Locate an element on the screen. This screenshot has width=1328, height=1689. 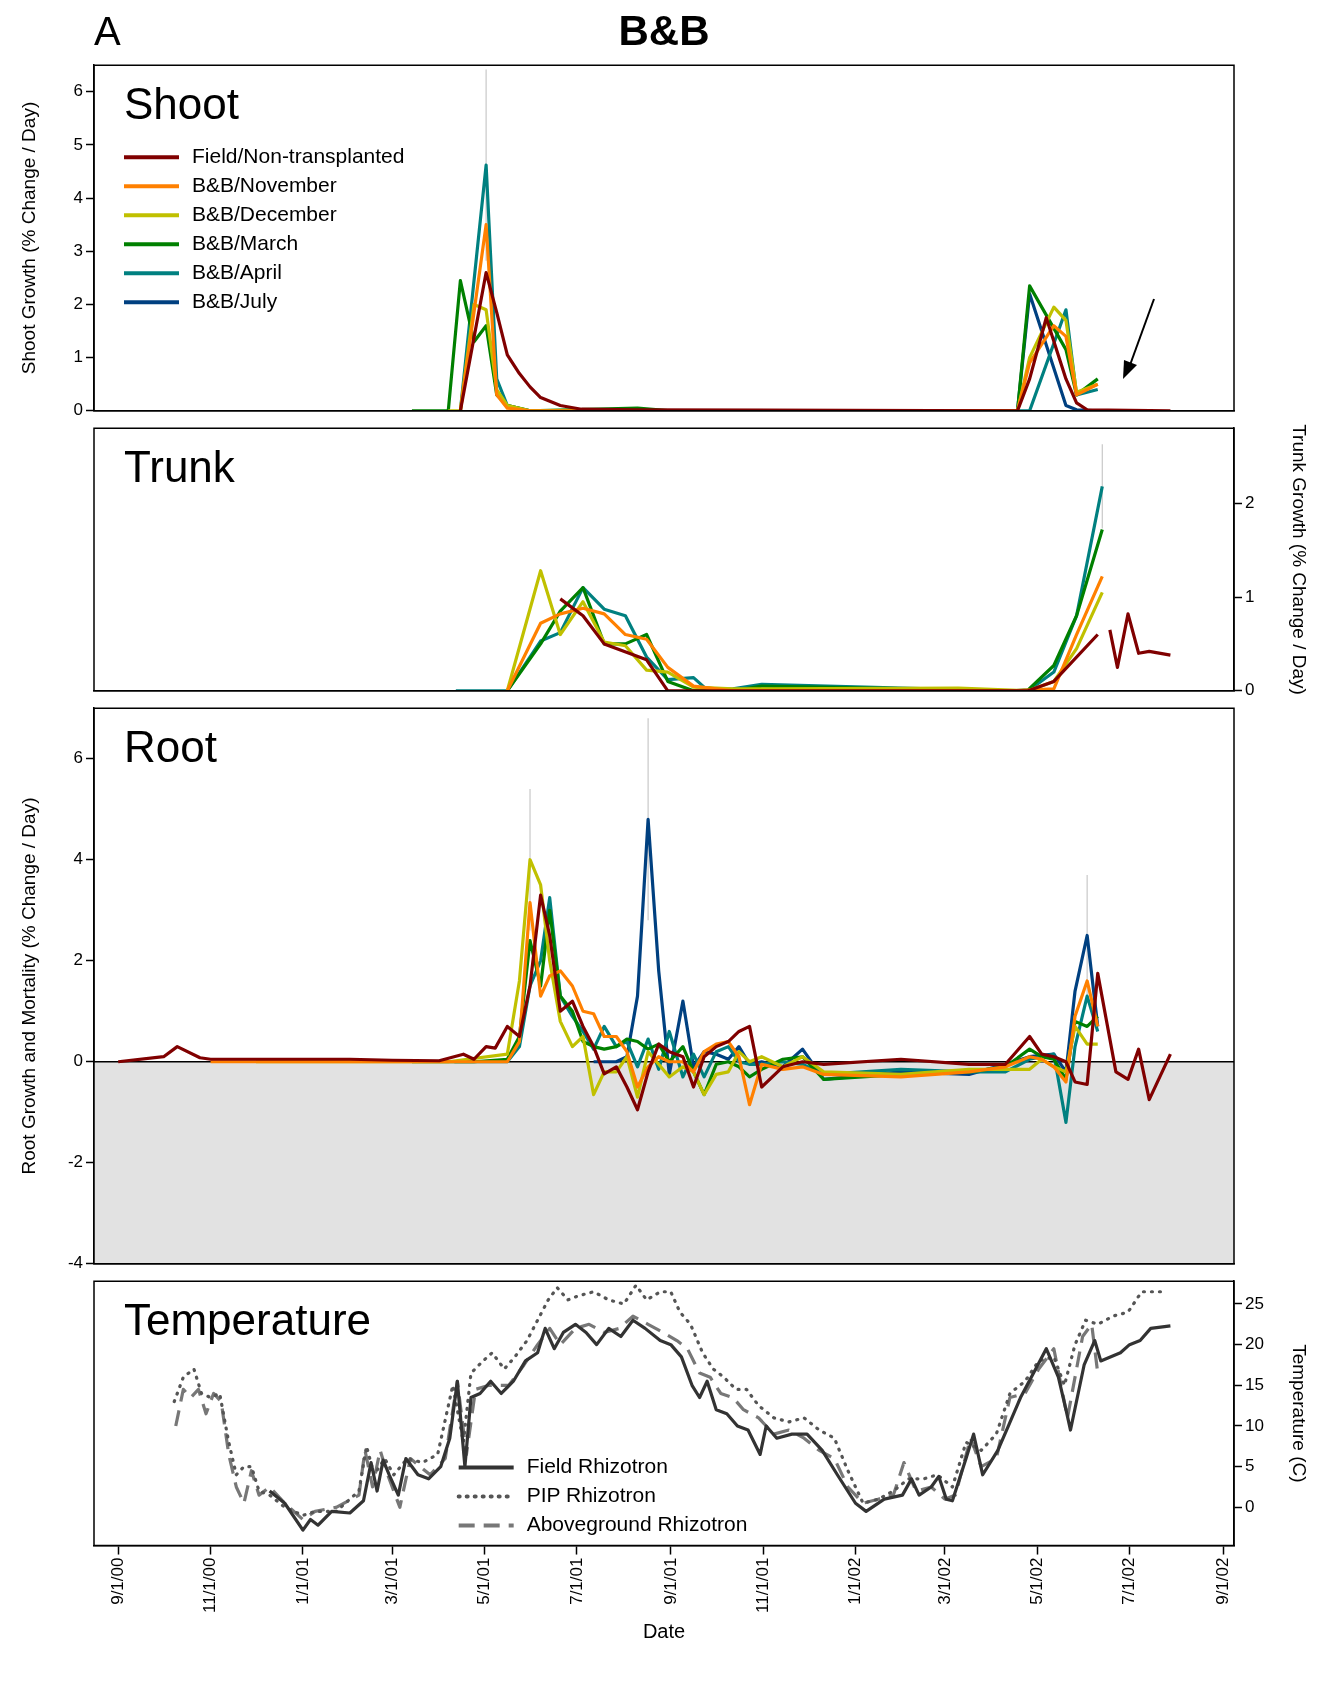
legend-label: B&B/March is located at coordinates (245, 242).